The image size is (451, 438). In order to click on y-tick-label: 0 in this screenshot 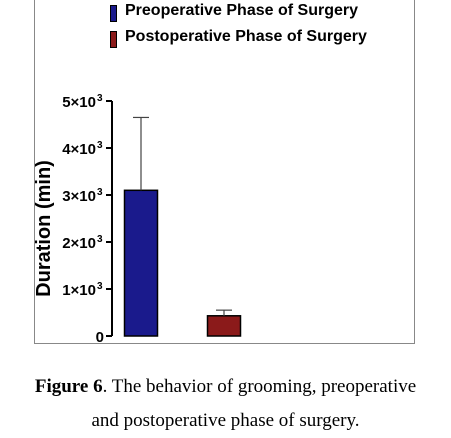, I will do `click(100, 337)`.